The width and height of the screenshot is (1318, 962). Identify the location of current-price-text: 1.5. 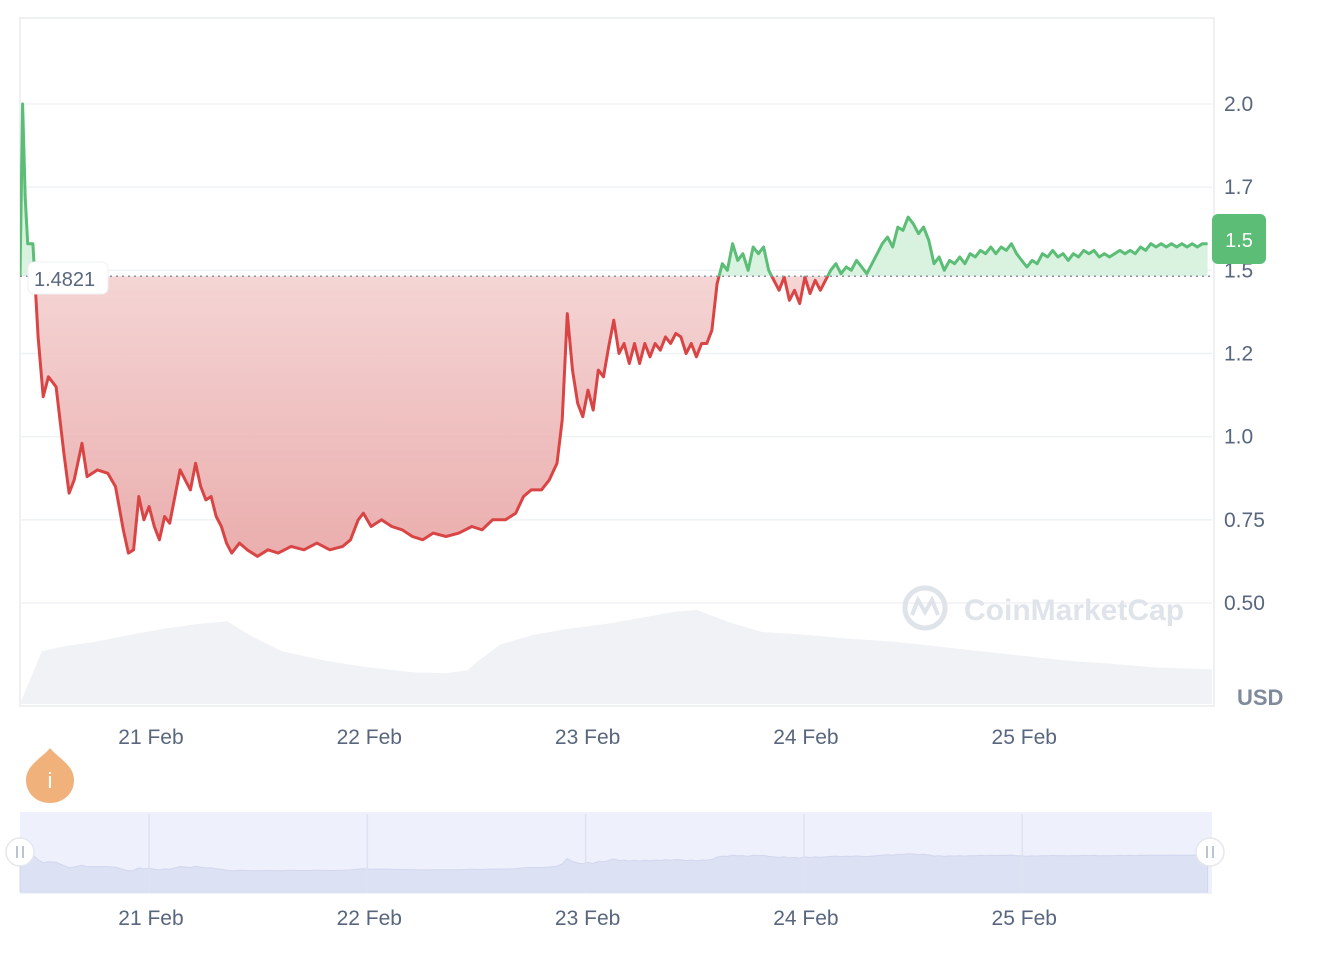
(1239, 241).